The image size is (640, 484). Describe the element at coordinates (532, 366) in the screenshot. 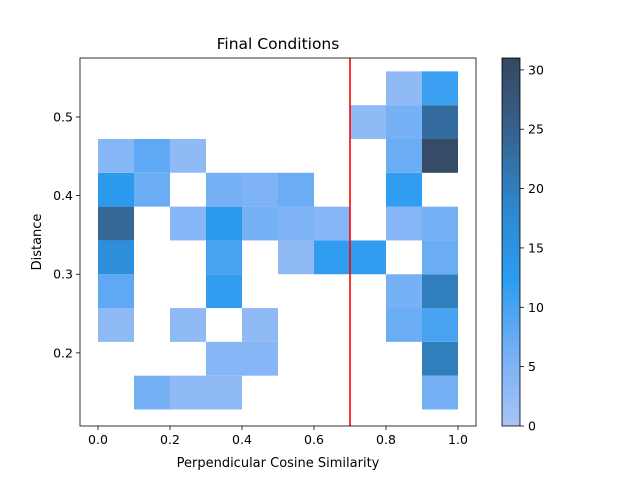

I see `colorbar-tick-label: 5` at that location.